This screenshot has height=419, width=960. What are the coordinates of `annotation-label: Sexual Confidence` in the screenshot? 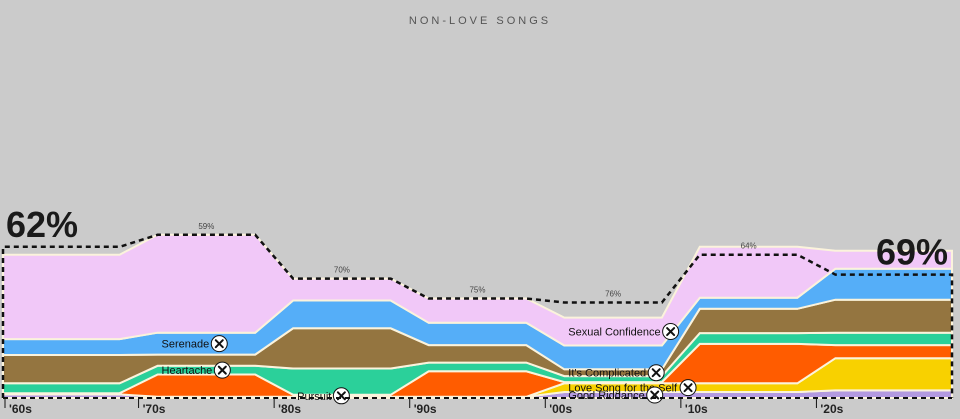 It's located at (614, 333).